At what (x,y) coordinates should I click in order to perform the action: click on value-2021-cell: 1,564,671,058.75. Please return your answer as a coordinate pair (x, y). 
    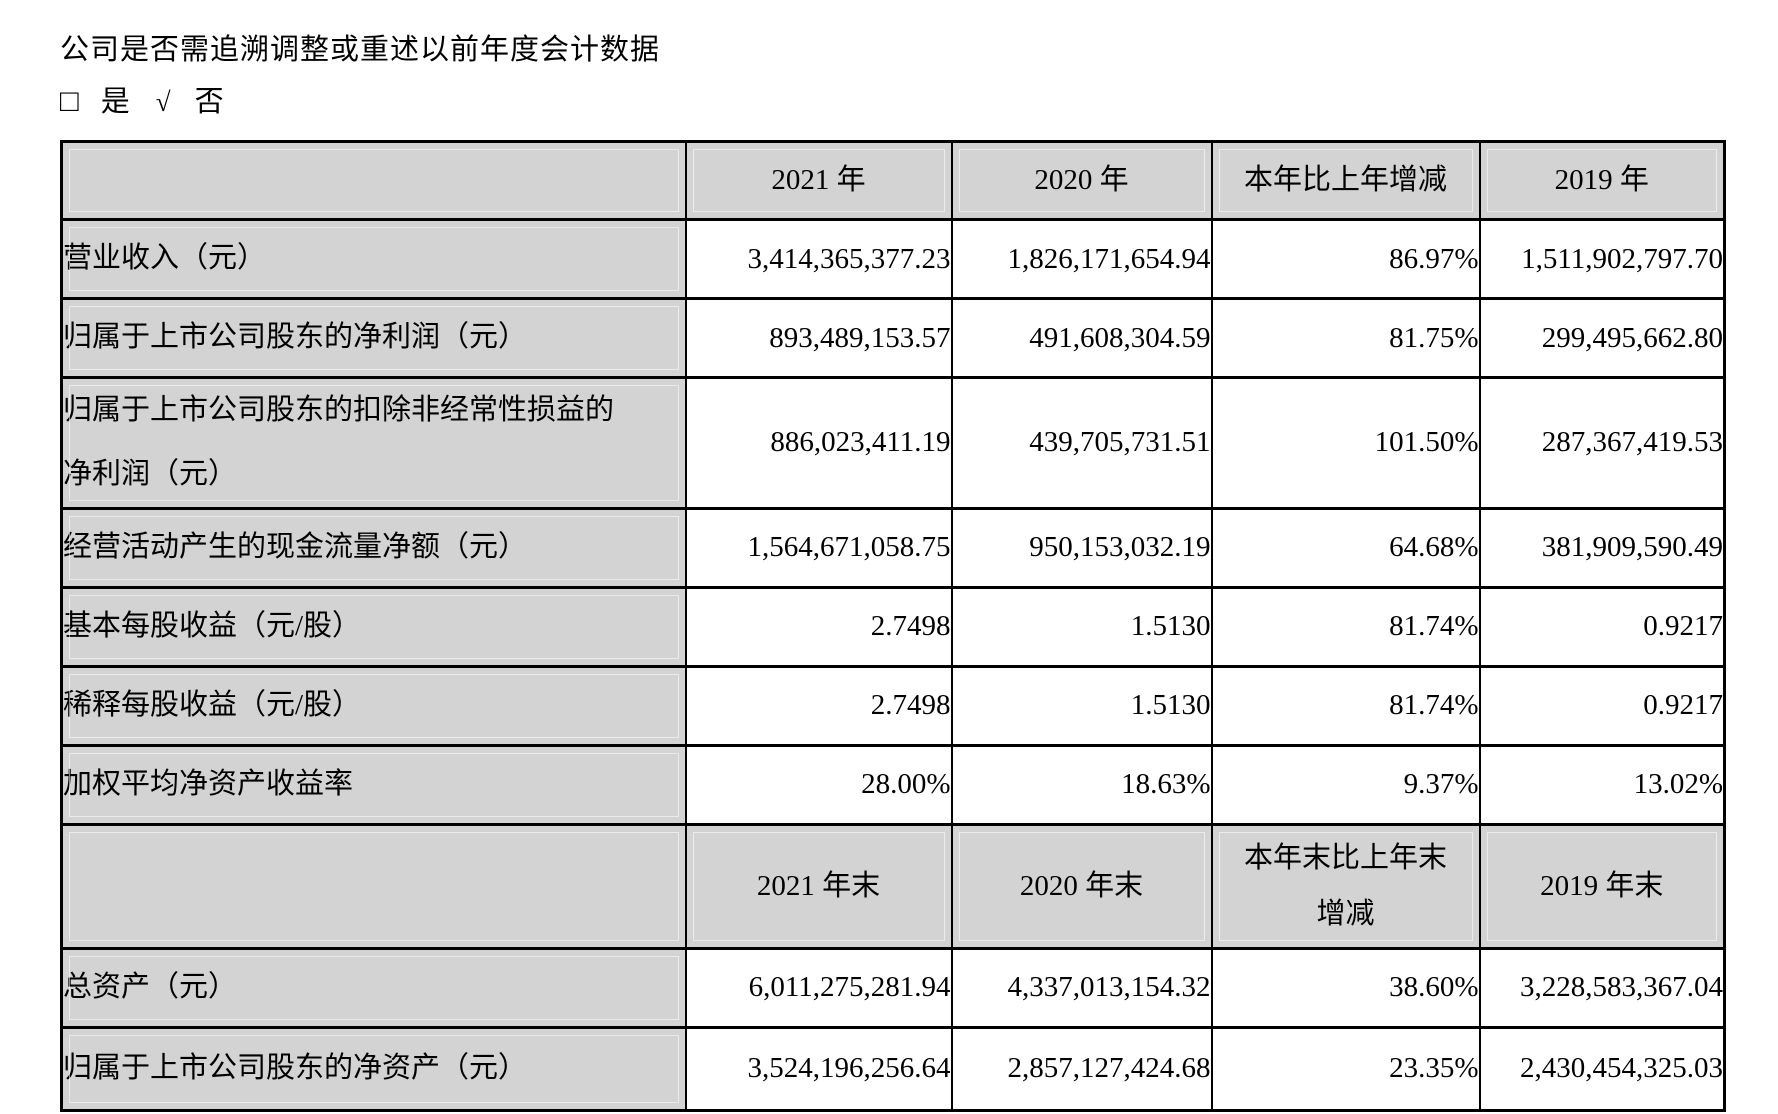
    Looking at the image, I should click on (818, 547).